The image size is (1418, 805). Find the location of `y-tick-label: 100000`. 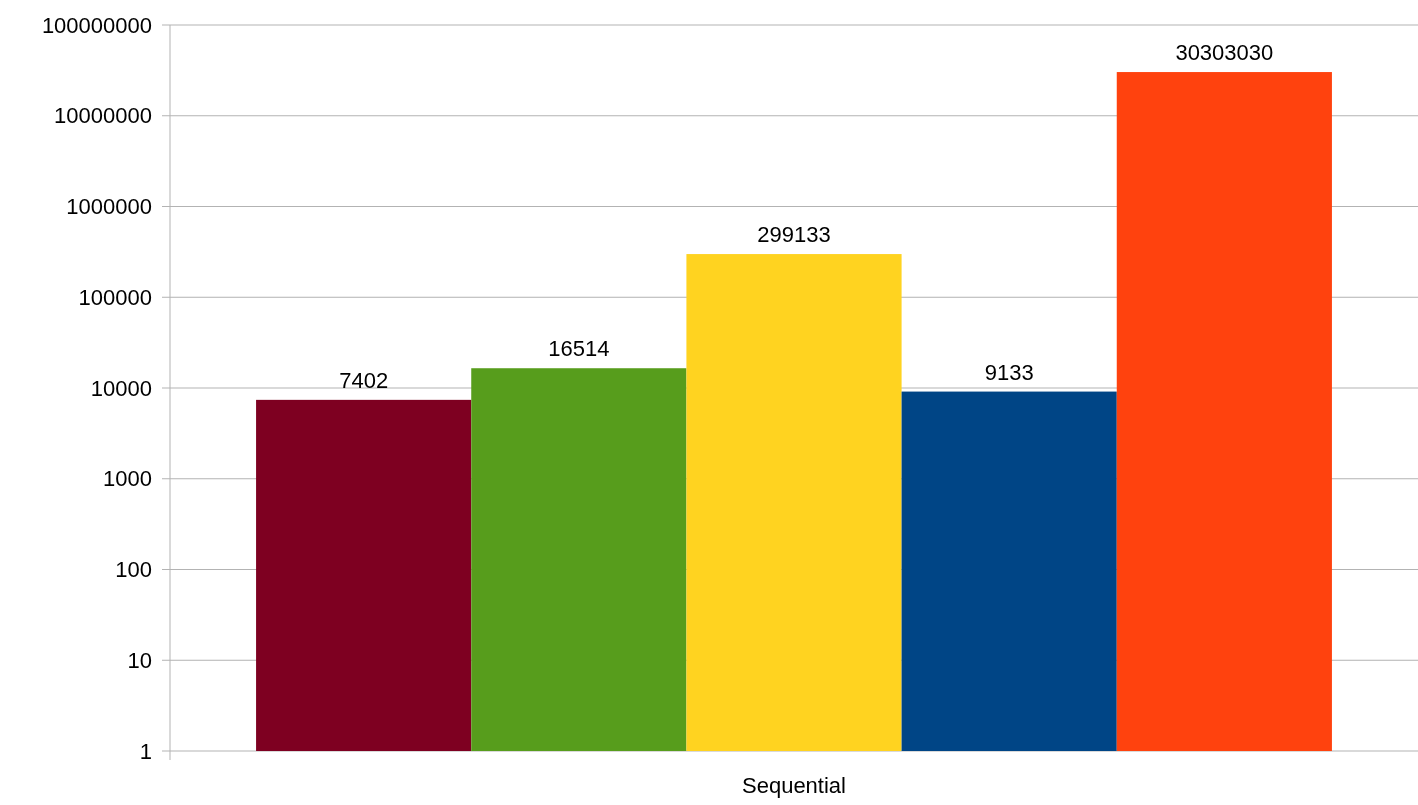

y-tick-label: 100000 is located at coordinates (115, 297).